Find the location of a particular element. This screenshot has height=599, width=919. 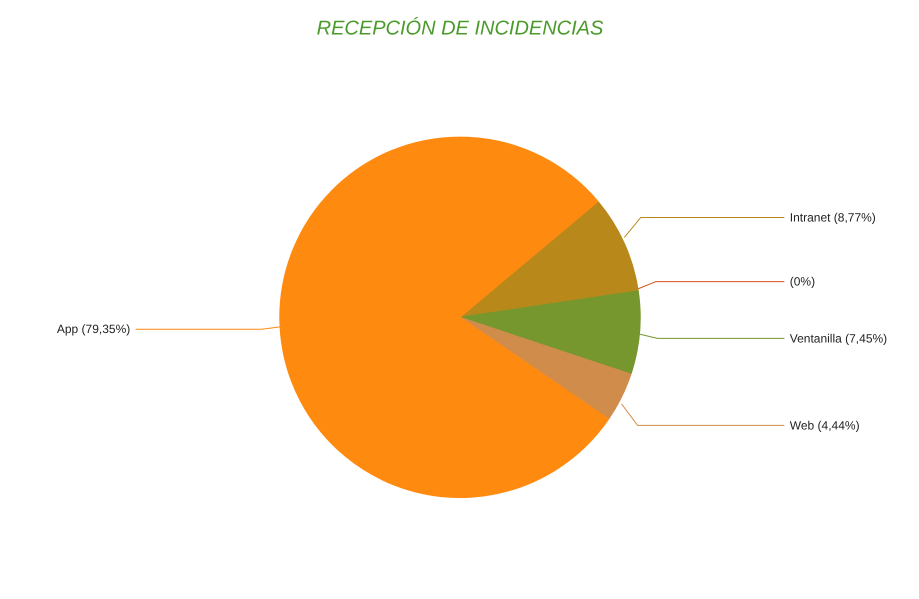

text: (0%) is located at coordinates (803, 281).